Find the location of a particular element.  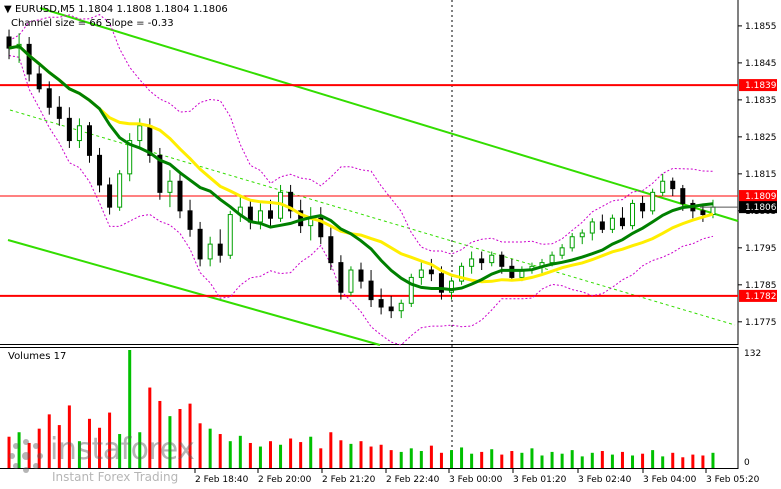

x-tick-label: 3 Feb 05:20 is located at coordinates (733, 480).